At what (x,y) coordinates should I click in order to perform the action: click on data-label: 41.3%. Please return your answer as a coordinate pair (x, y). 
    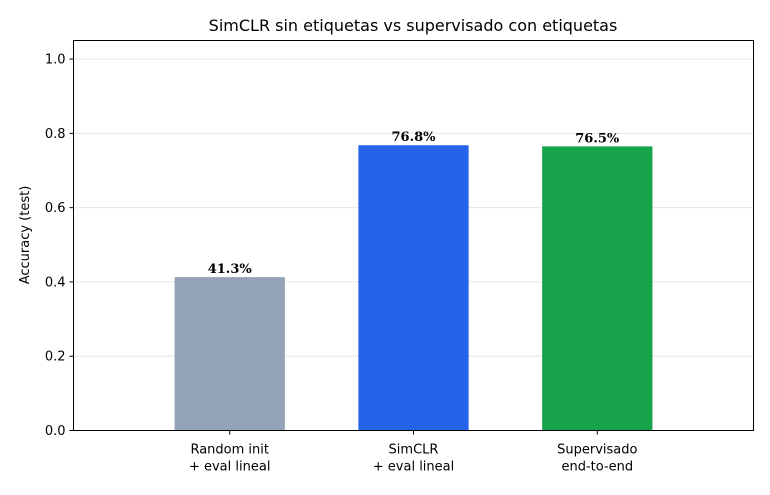
    Looking at the image, I should click on (230, 269).